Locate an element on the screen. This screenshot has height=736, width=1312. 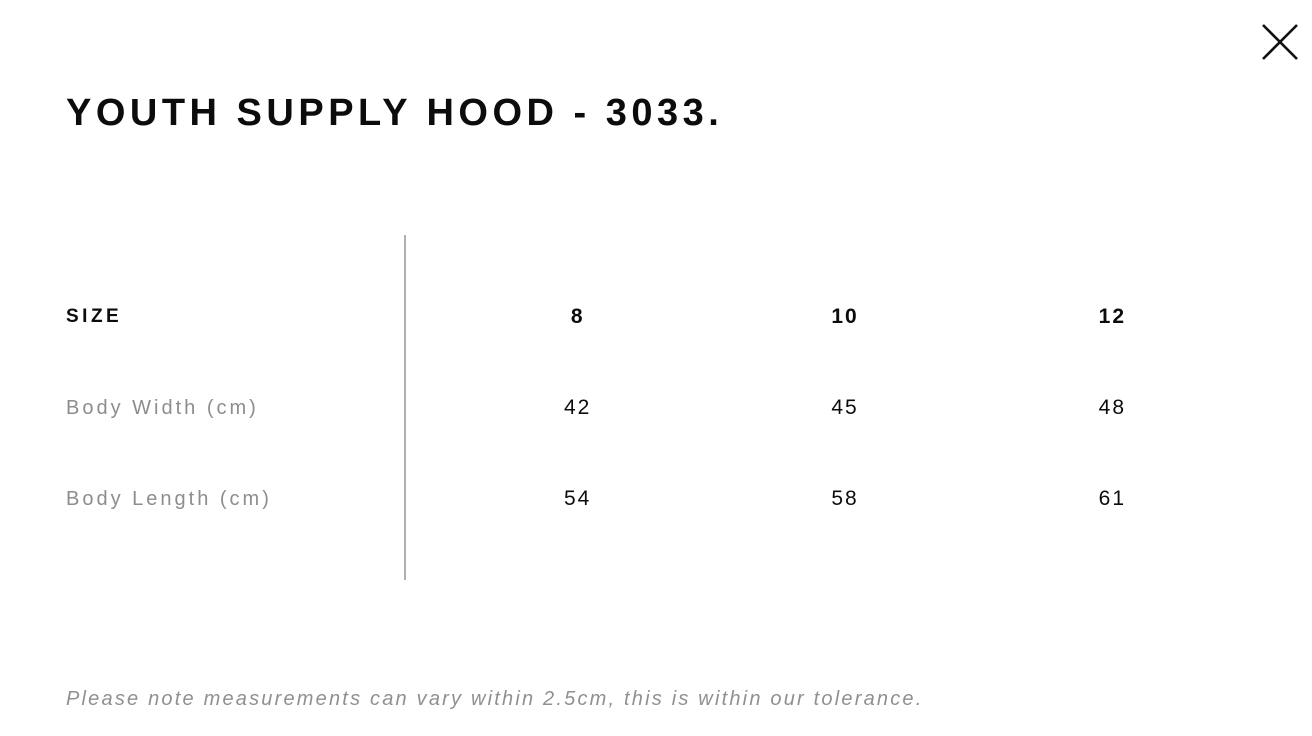
size-column-12: 12 is located at coordinates (1112, 316).